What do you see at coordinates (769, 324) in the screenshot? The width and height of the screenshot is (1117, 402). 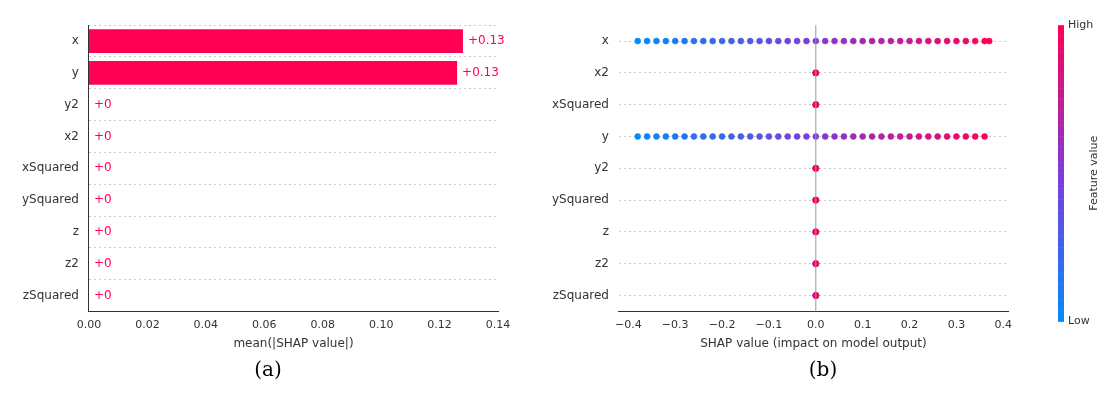 I see `x-tick-label: −0.1` at bounding box center [769, 324].